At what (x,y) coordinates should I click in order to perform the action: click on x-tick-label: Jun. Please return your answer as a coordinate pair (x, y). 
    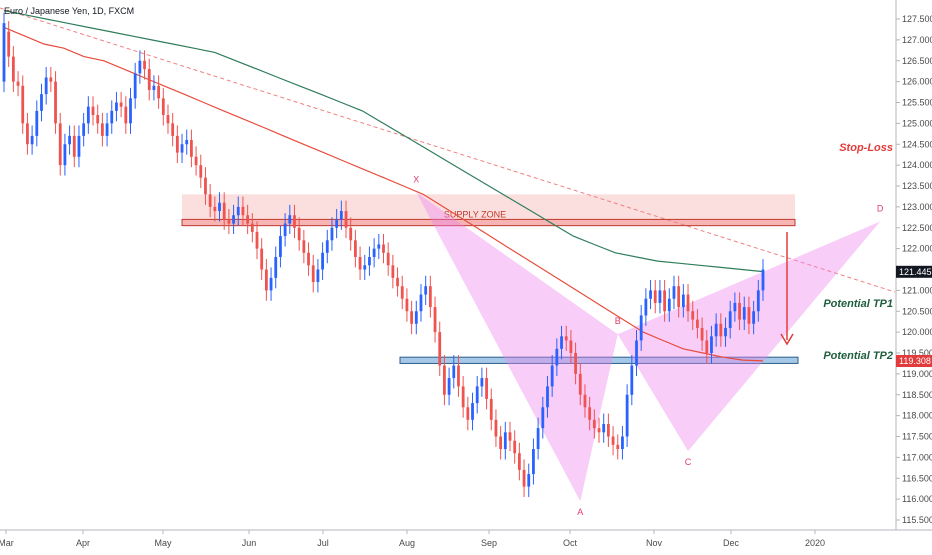
    Looking at the image, I should click on (249, 543).